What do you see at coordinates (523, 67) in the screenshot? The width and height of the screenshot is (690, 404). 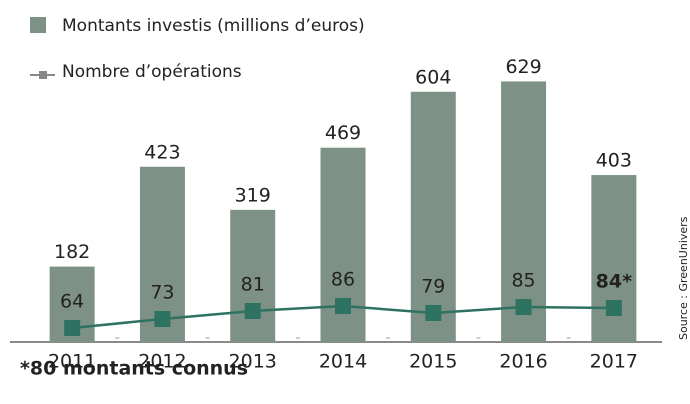 I see `bar-value-label: 629` at bounding box center [523, 67].